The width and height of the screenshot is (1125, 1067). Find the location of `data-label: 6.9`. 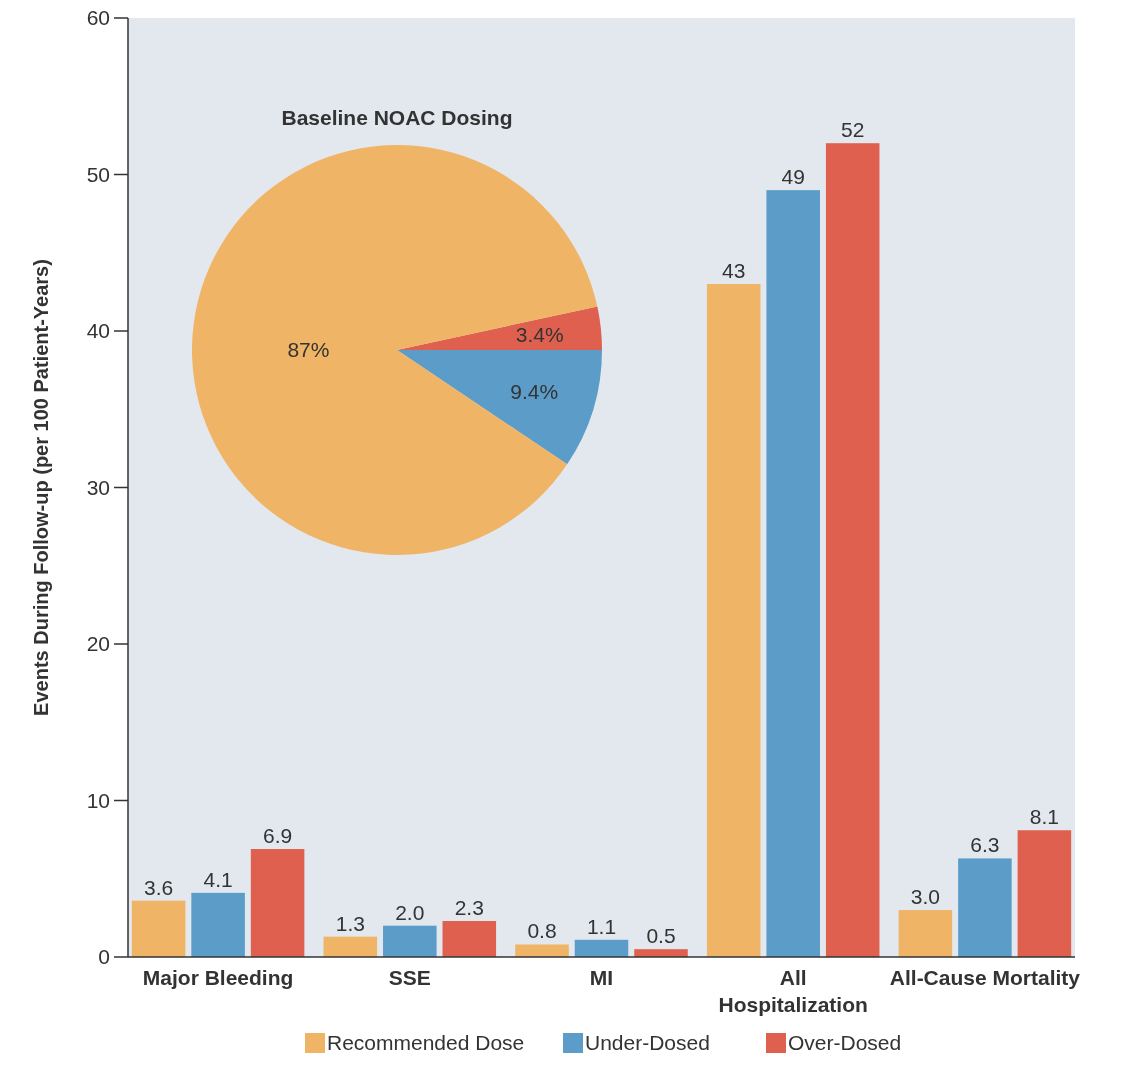

data-label: 6.9 is located at coordinates (277, 836).